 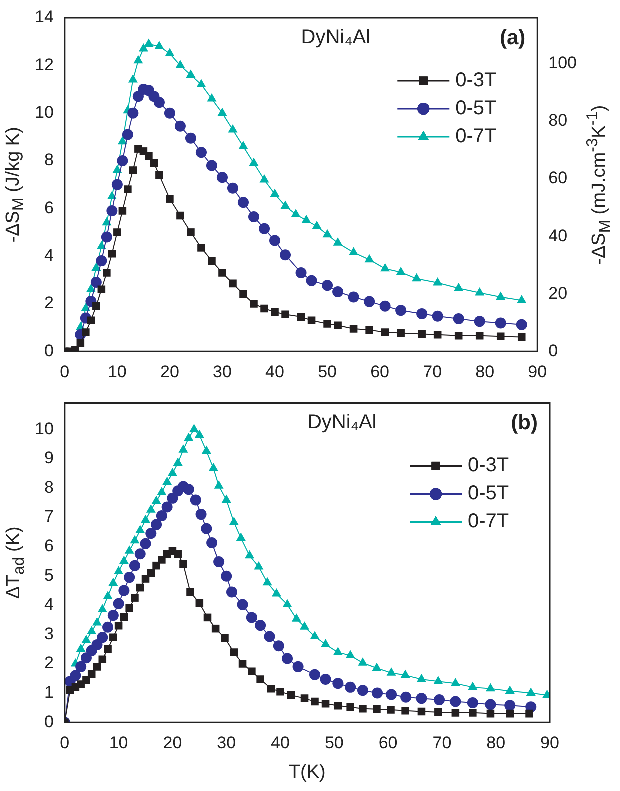 What do you see at coordinates (44, 428) in the screenshot?
I see `y-tick-label: 10` at bounding box center [44, 428].